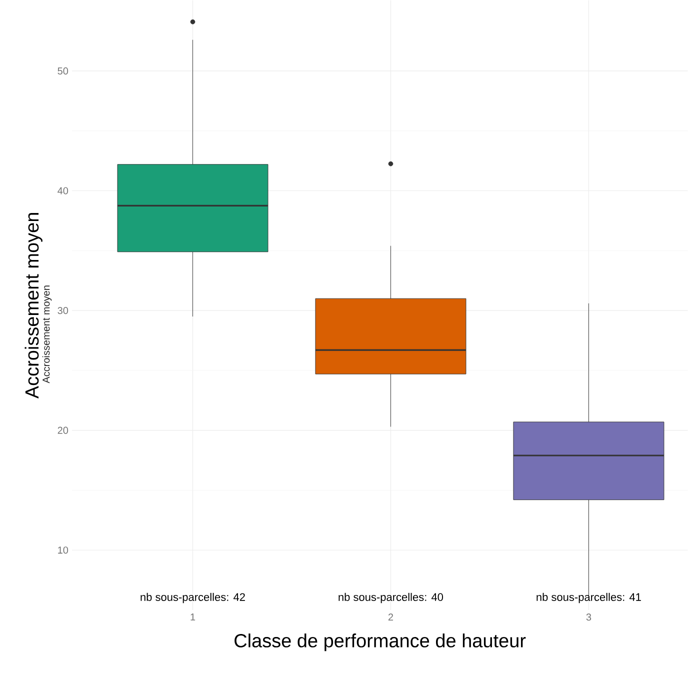 This screenshot has width=688, height=686. Describe the element at coordinates (63, 550) in the screenshot. I see `y-tick-label: 10` at that location.